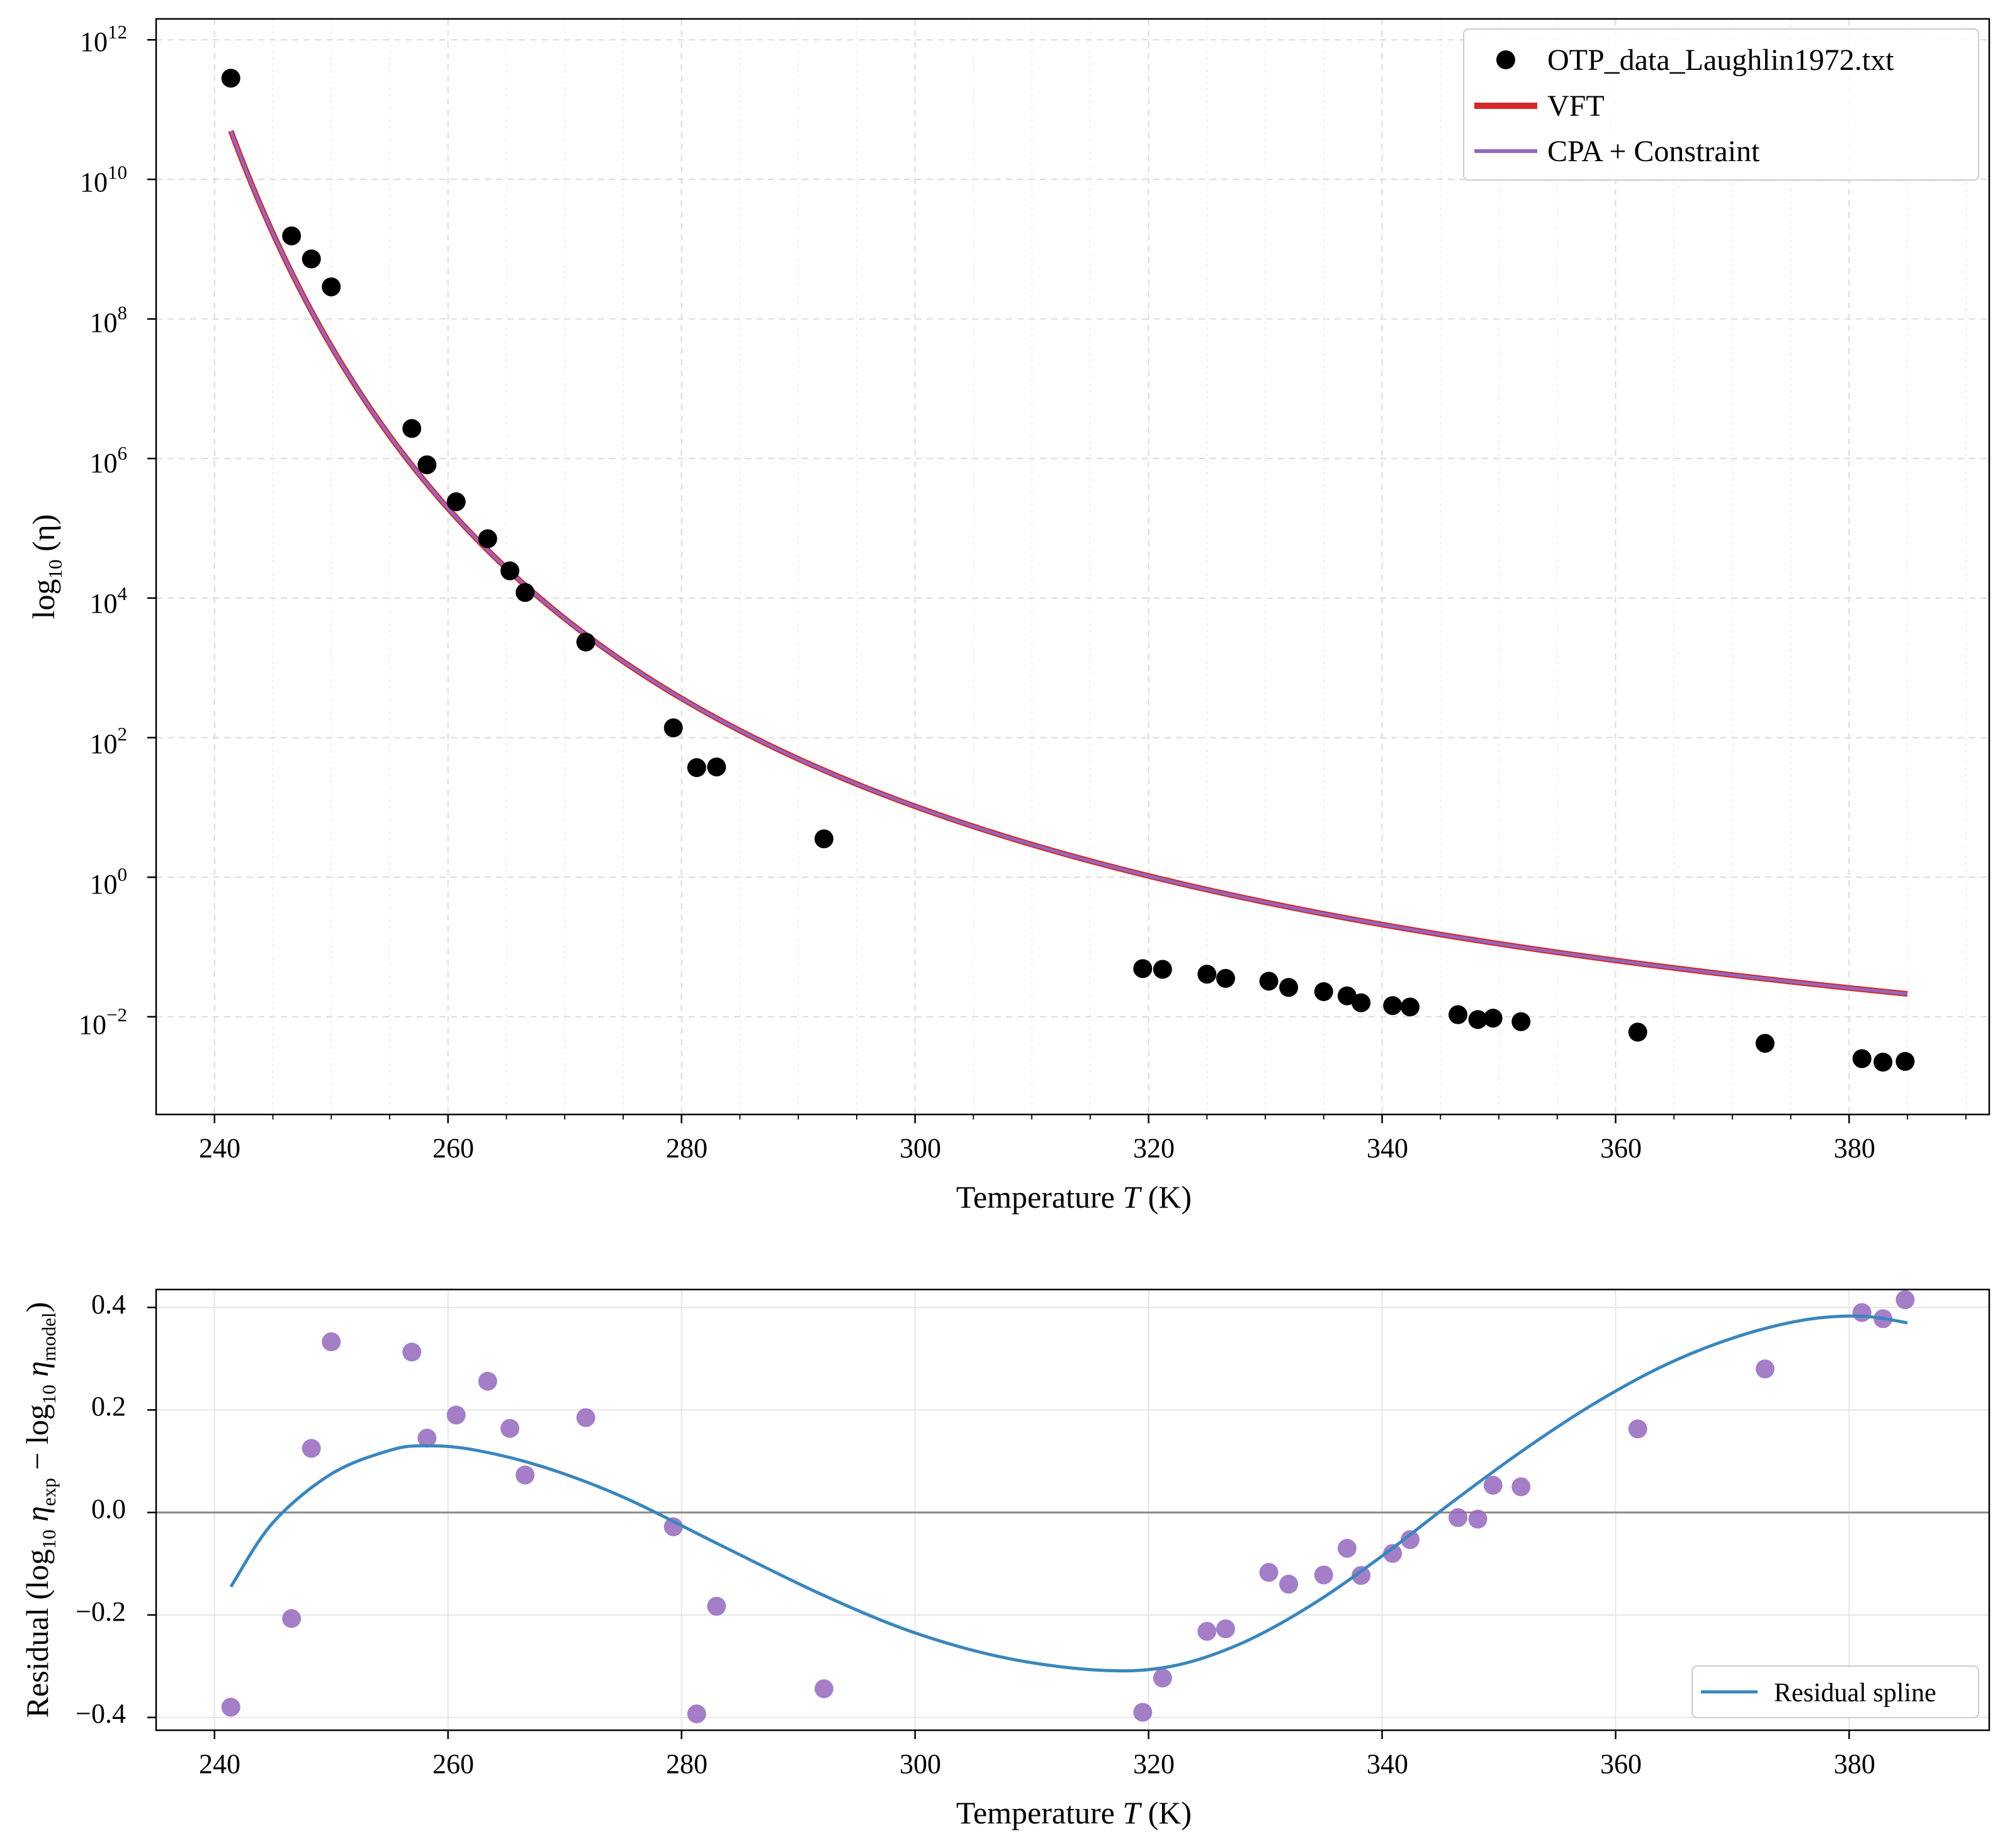 Image resolution: width=2010 pixels, height=1848 pixels. What do you see at coordinates (103, 1022) in the screenshot?
I see `y-tick-label: 10⁻²` at bounding box center [103, 1022].